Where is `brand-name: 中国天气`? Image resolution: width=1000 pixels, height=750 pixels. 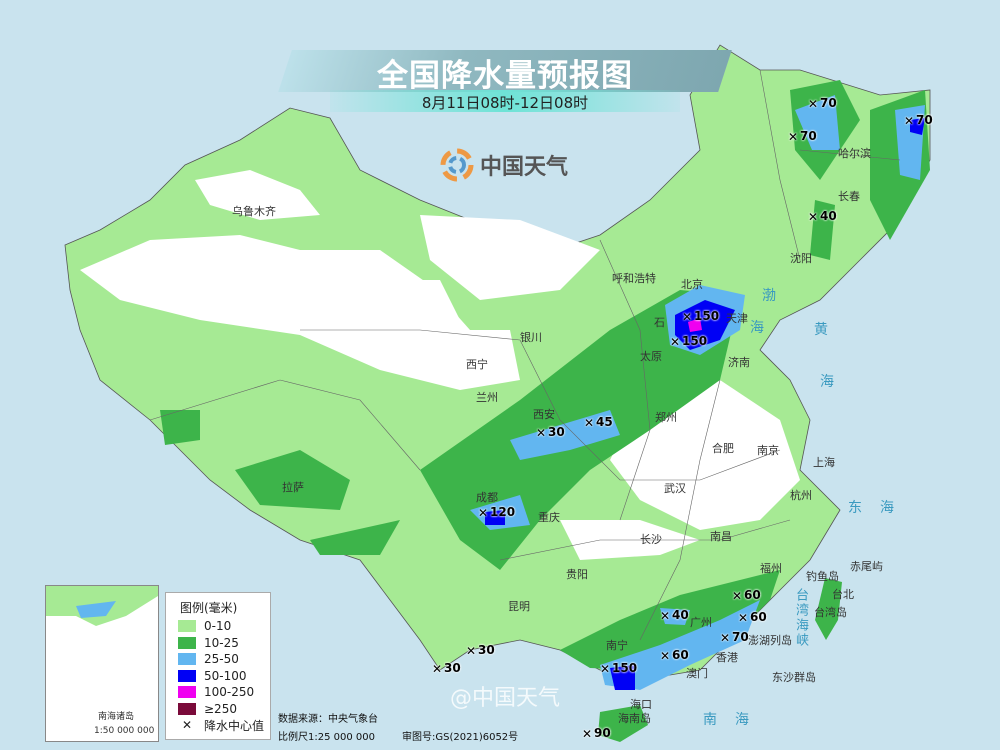
brand-name: 中国天气 is located at coordinates (524, 167).